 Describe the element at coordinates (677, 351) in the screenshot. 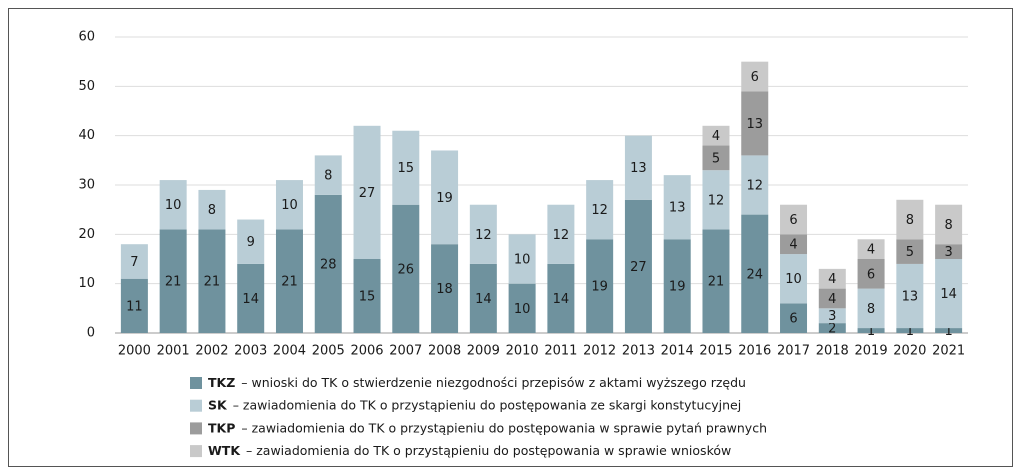

I see `x-tick-label: 2014` at that location.